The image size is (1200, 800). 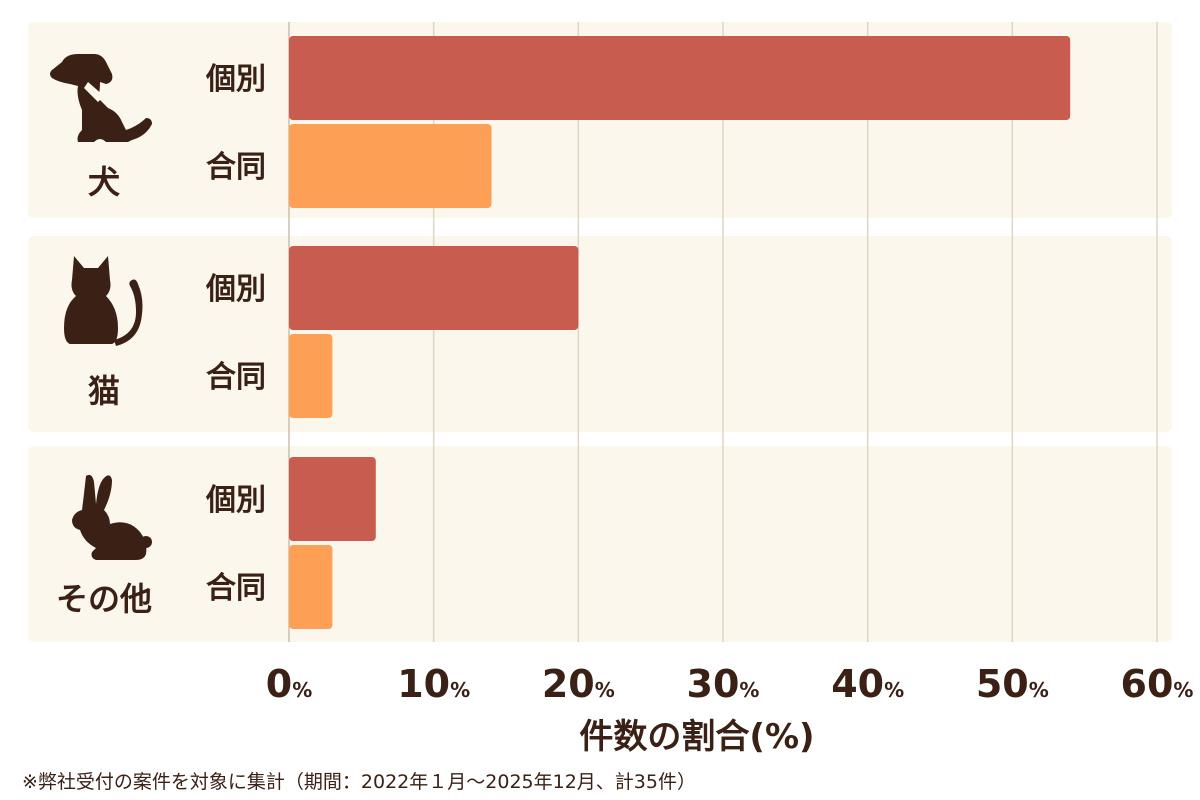 I want to click on bar-other-individual, so click(x=332, y=499).